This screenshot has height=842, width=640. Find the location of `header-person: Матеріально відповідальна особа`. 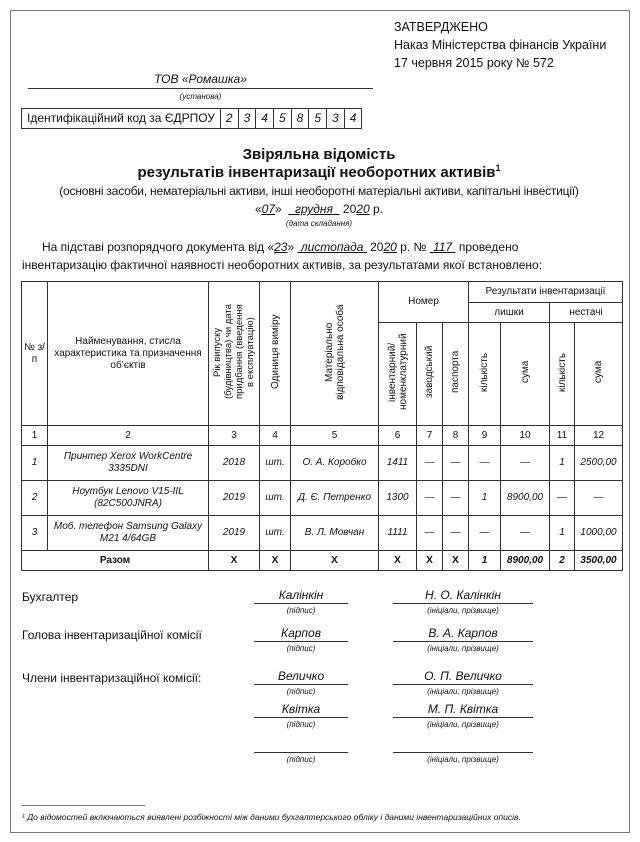

header-person: Матеріально відповідальна особа is located at coordinates (334, 351).